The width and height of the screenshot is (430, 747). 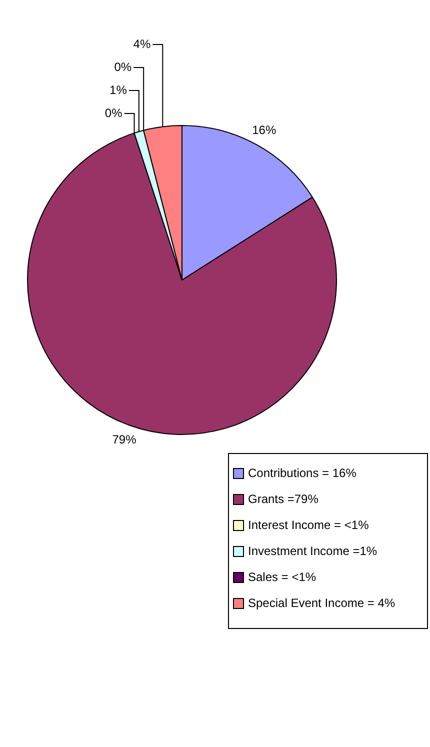 What do you see at coordinates (119, 89) in the screenshot?
I see `data-label: 1%` at bounding box center [119, 89].